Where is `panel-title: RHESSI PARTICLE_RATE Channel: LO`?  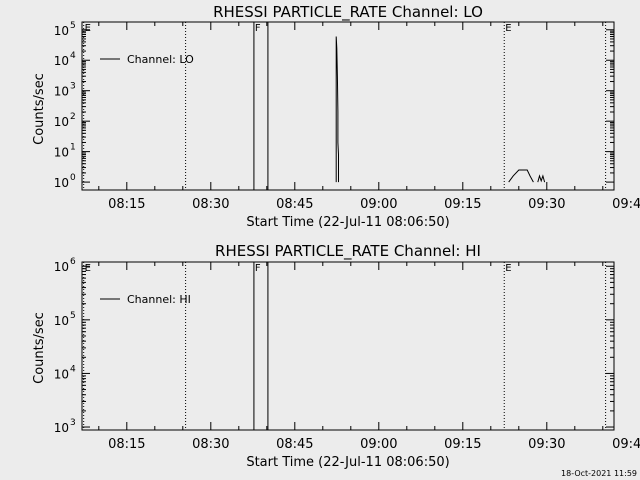
panel-title: RHESSI PARTICLE_RATE Channel: LO is located at coordinates (348, 12).